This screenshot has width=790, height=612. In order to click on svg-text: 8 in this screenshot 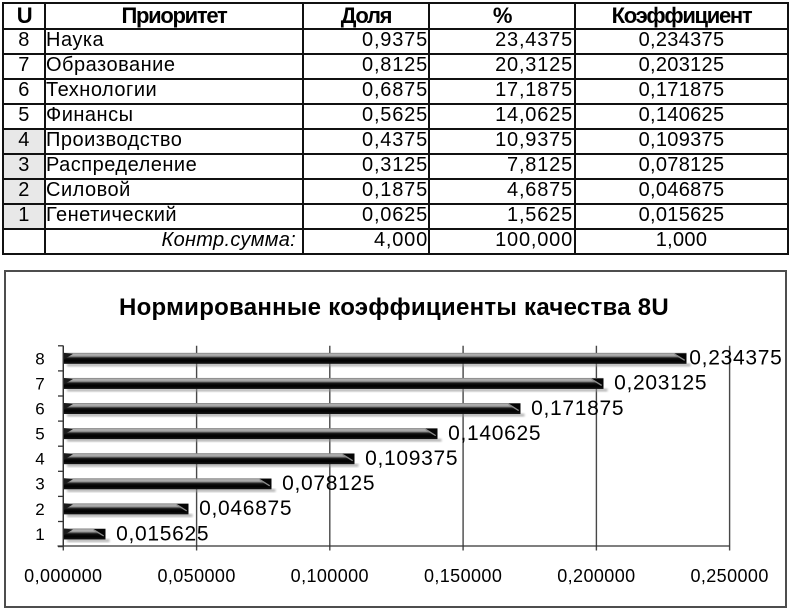, I will do `click(39, 358)`.